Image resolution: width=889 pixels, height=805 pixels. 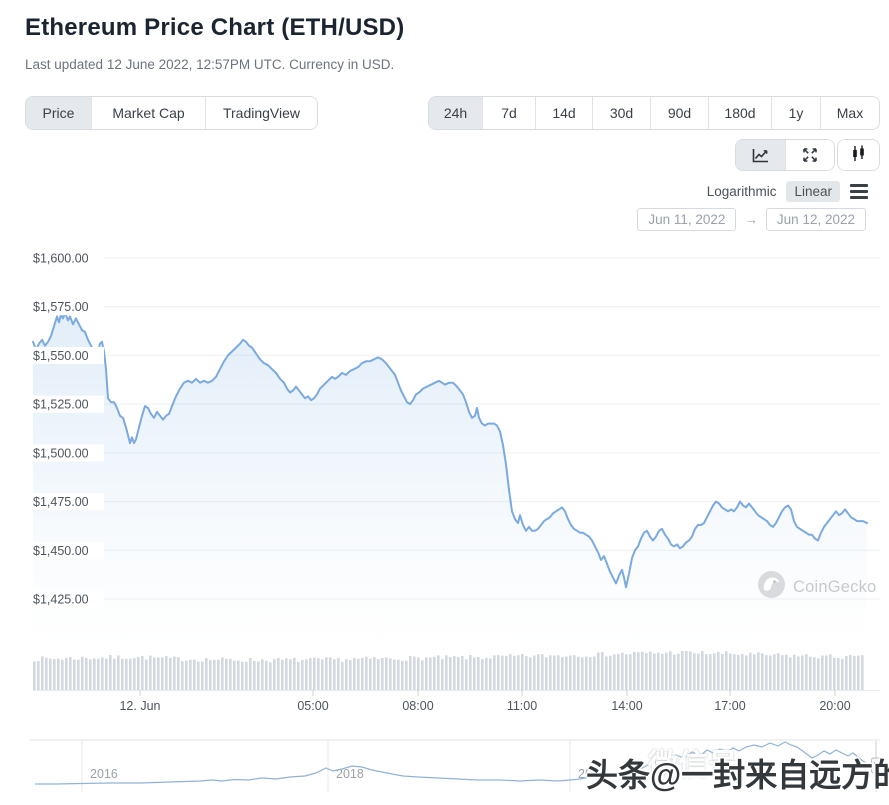 What do you see at coordinates (741, 191) in the screenshot?
I see `scale-logarithmic-option: Logarithmic` at bounding box center [741, 191].